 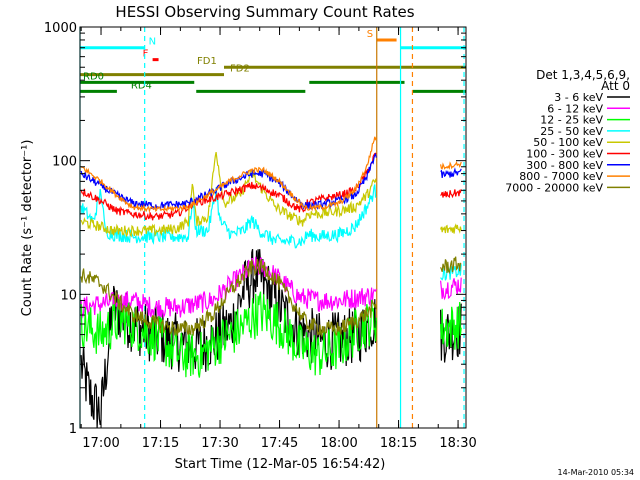 What do you see at coordinates (564, 154) in the screenshot?
I see `legend-label-100-300-kev: 100 - 300 keV` at bounding box center [564, 154].